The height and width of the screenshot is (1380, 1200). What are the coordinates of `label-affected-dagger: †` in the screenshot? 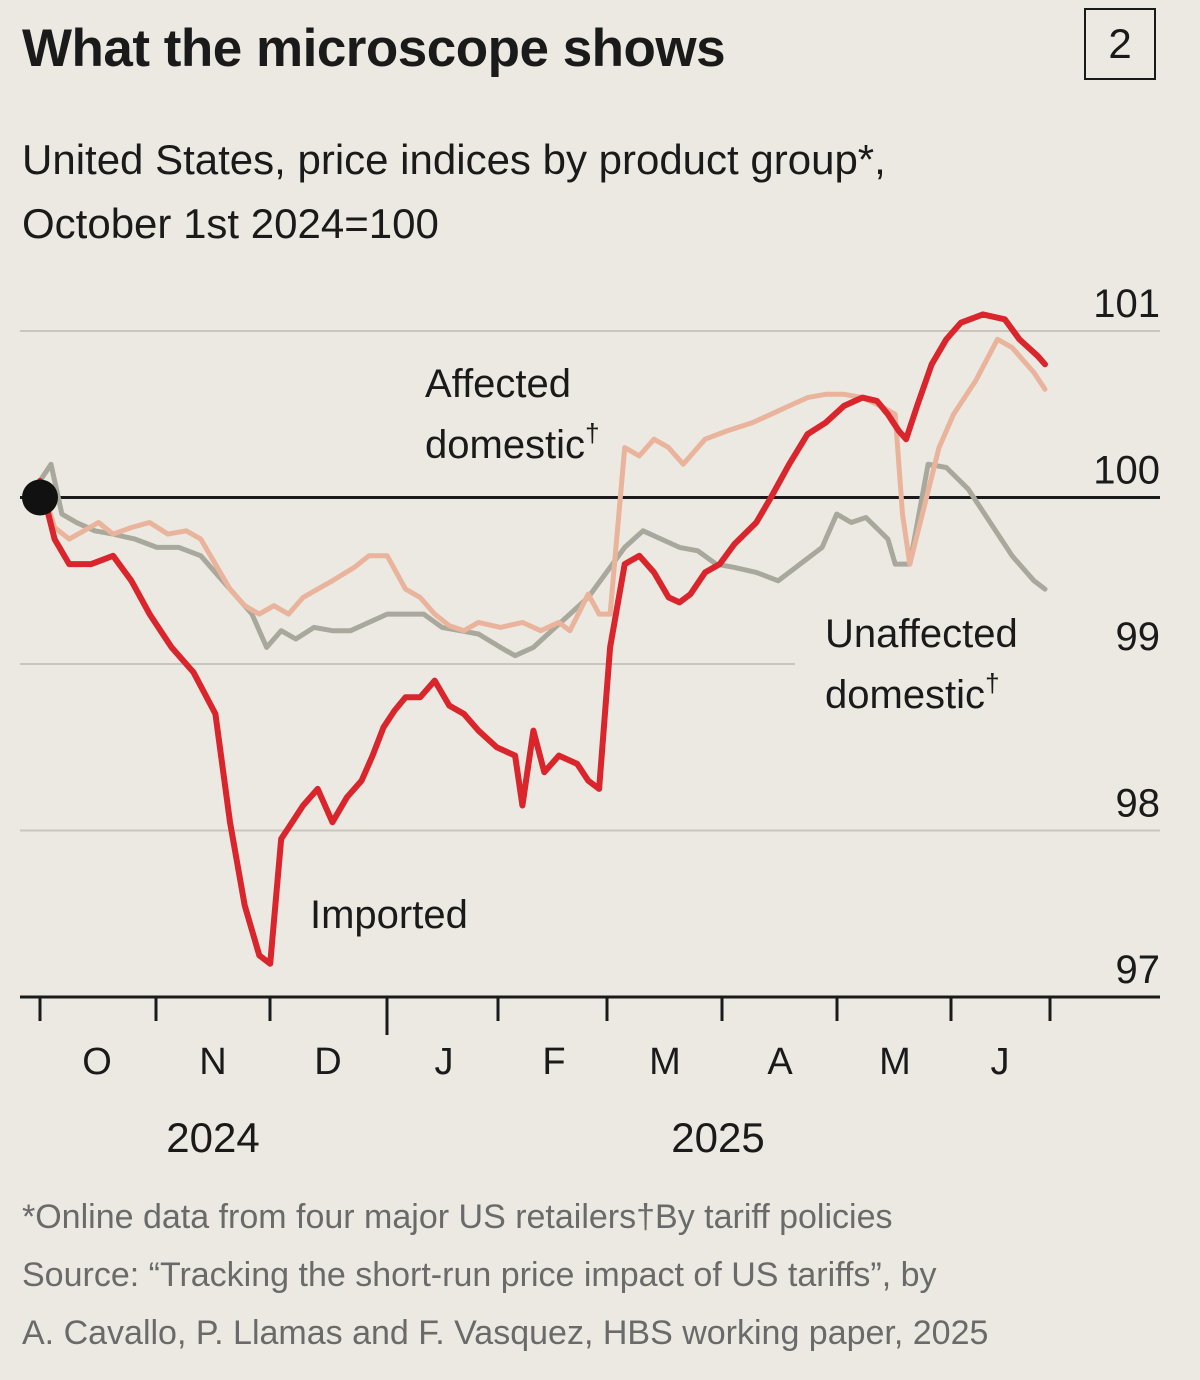 It's located at (592, 433).